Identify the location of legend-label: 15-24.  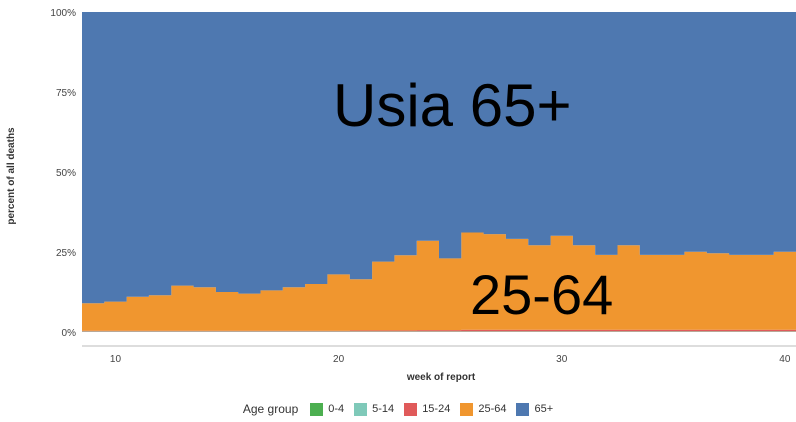
(436, 409).